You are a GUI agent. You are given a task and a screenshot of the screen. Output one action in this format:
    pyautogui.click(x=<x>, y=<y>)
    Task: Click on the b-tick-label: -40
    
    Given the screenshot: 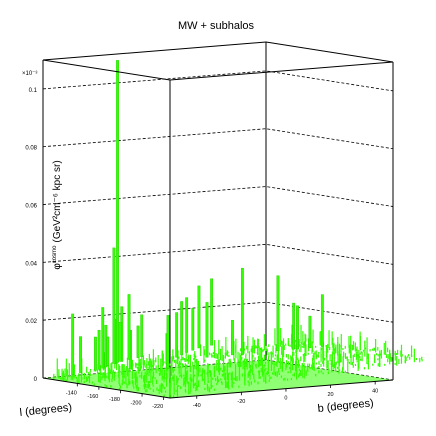 What is the action you would take?
    pyautogui.click(x=197, y=406)
    